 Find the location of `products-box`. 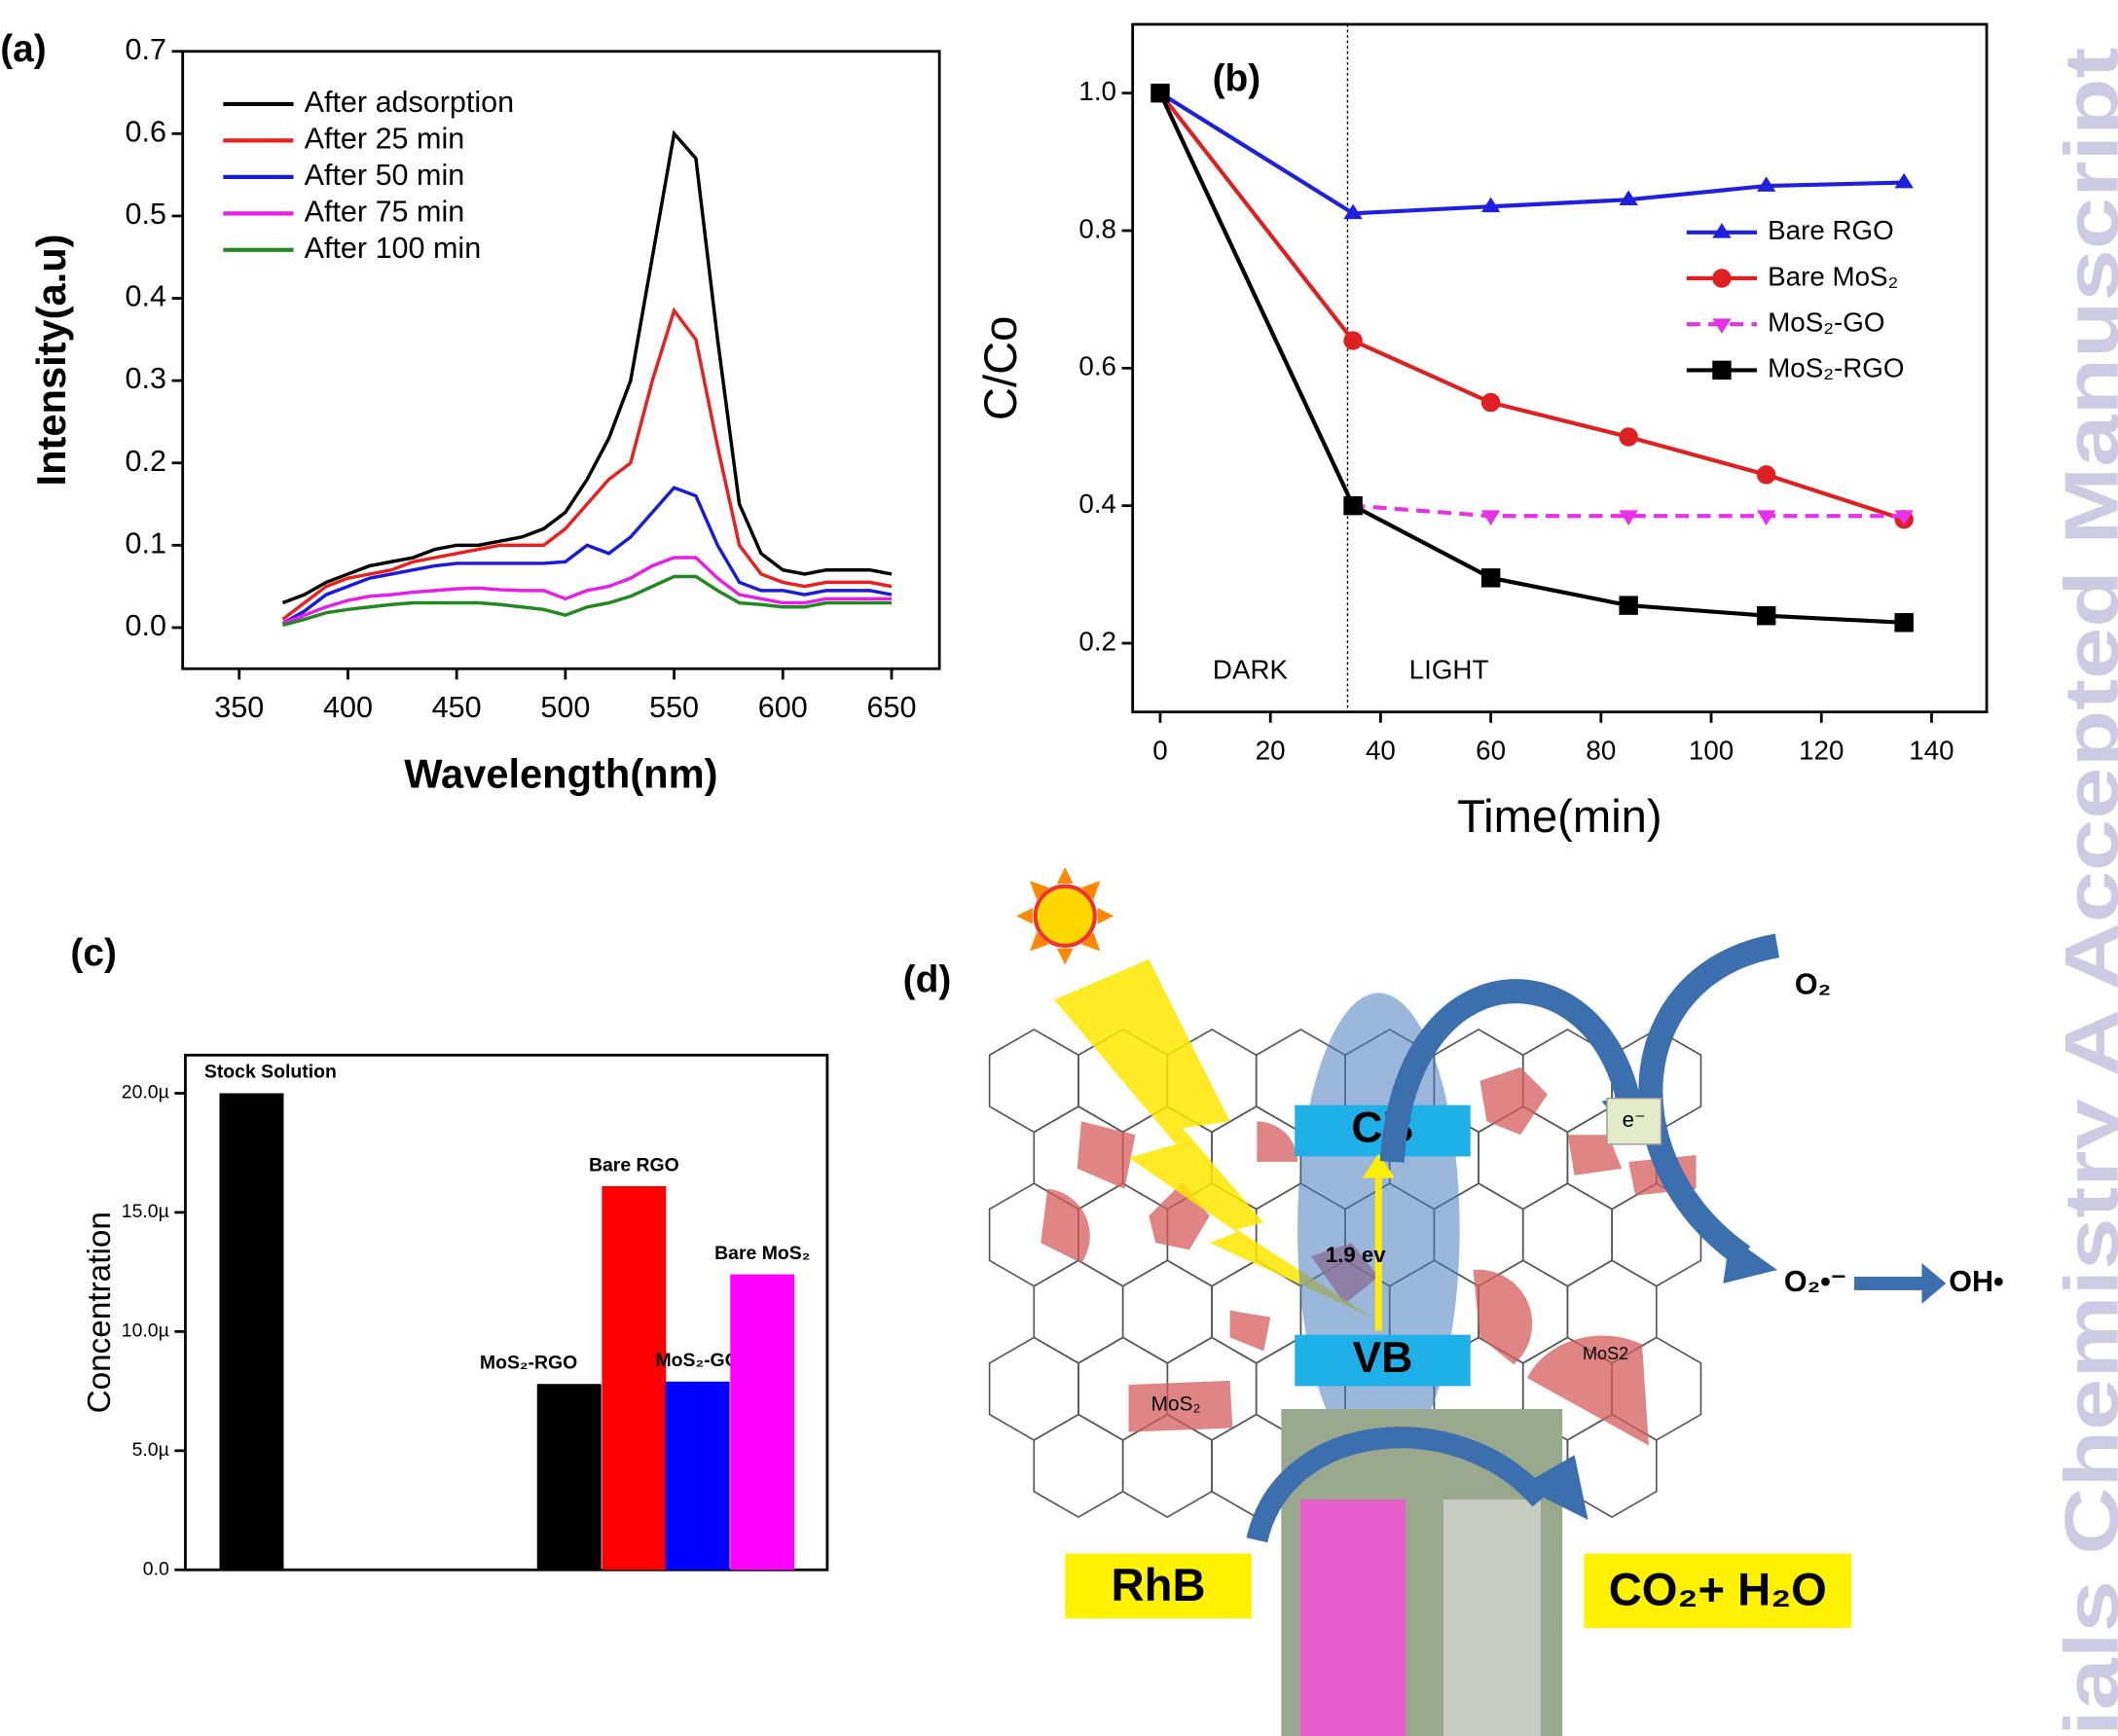

products-box is located at coordinates (1718, 1591).